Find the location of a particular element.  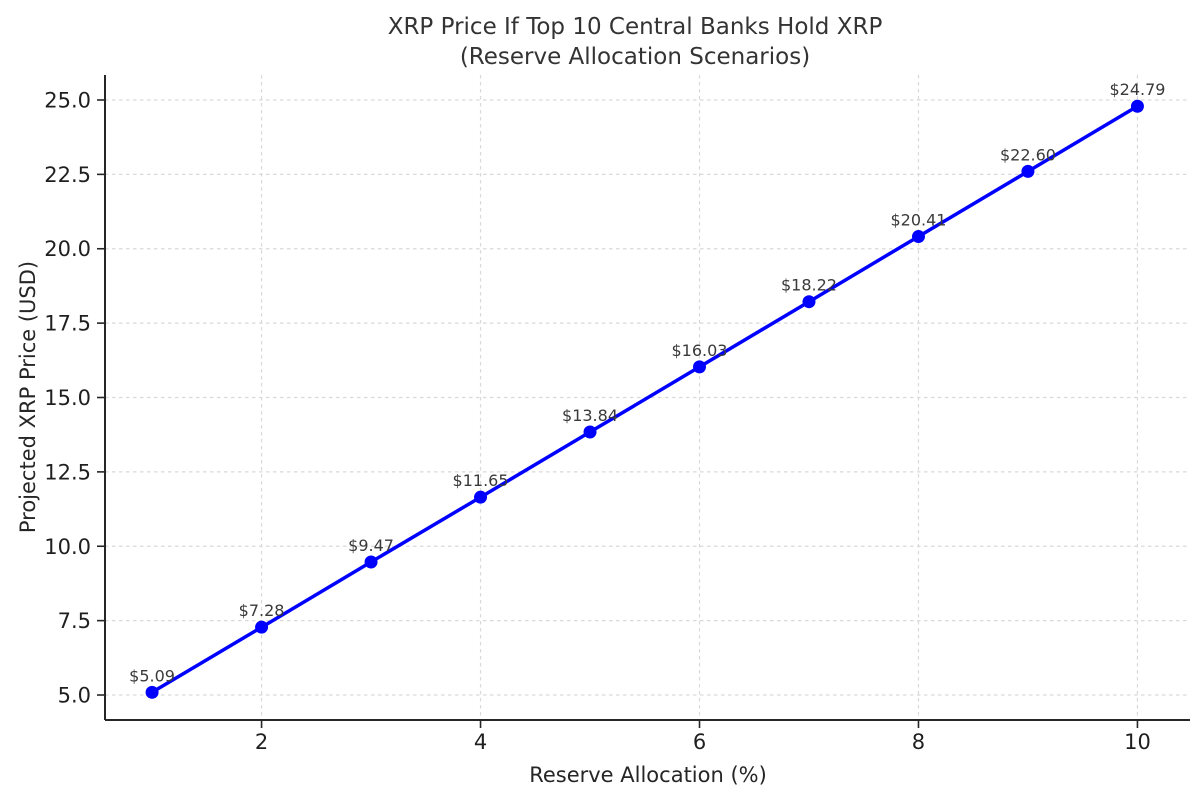

data-point-label: $20.41 is located at coordinates (918, 220).